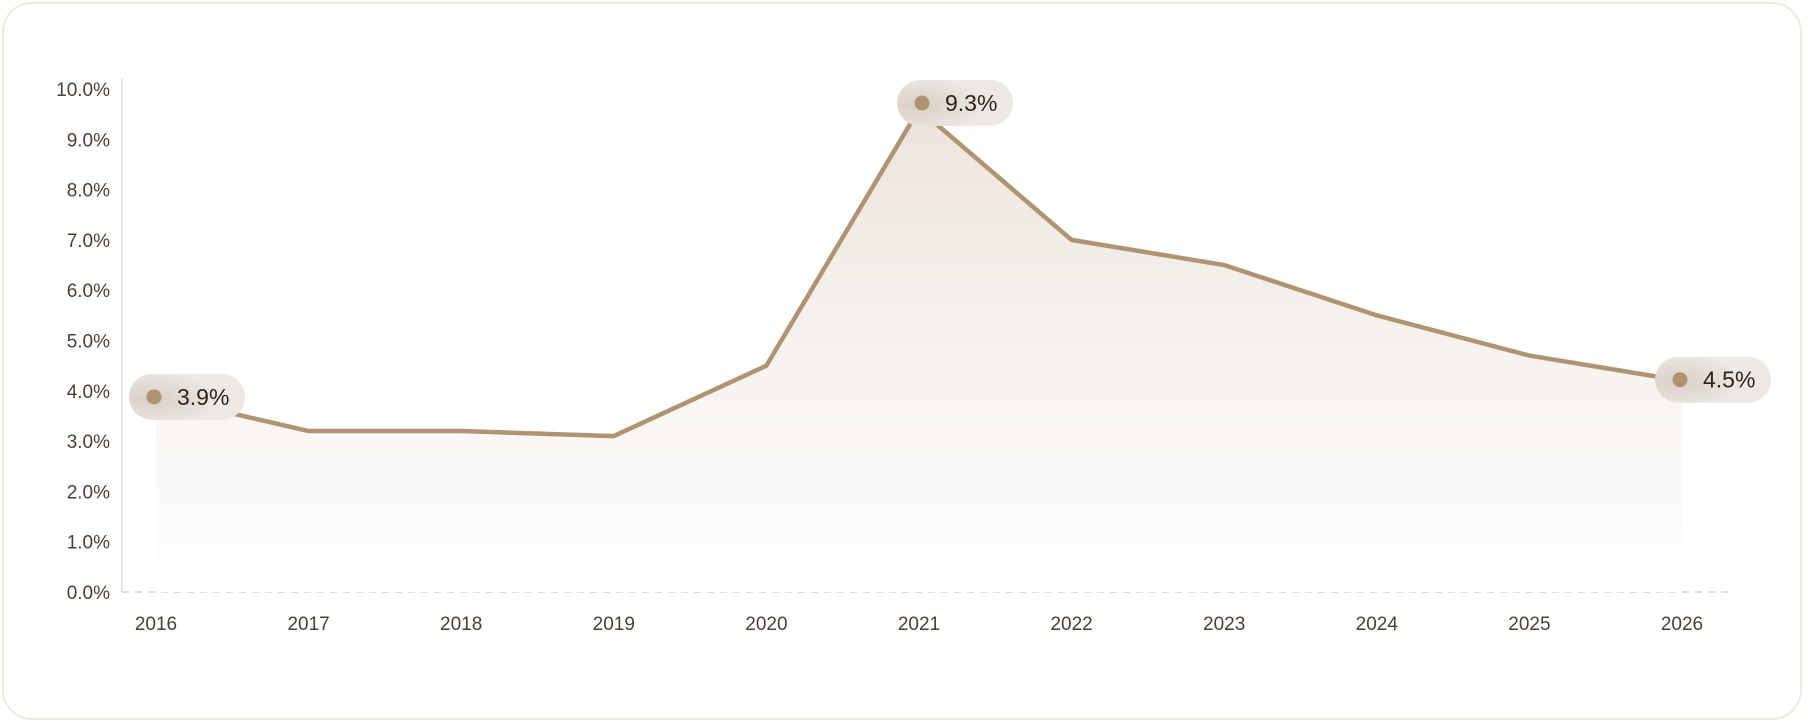 This screenshot has width=1808, height=726. Describe the element at coordinates (1682, 624) in the screenshot. I see `x-tick-label: 2026` at that location.